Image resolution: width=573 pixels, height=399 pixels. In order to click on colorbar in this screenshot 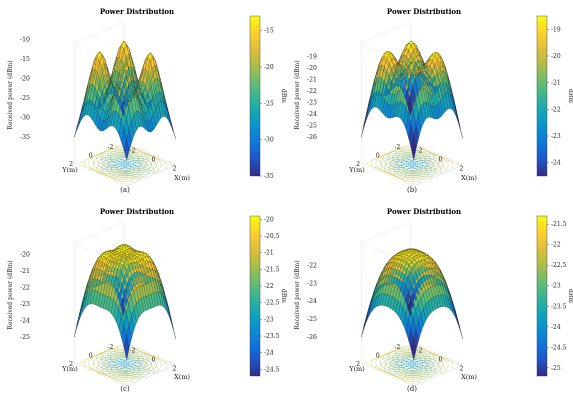, I will do `click(255, 296)`.